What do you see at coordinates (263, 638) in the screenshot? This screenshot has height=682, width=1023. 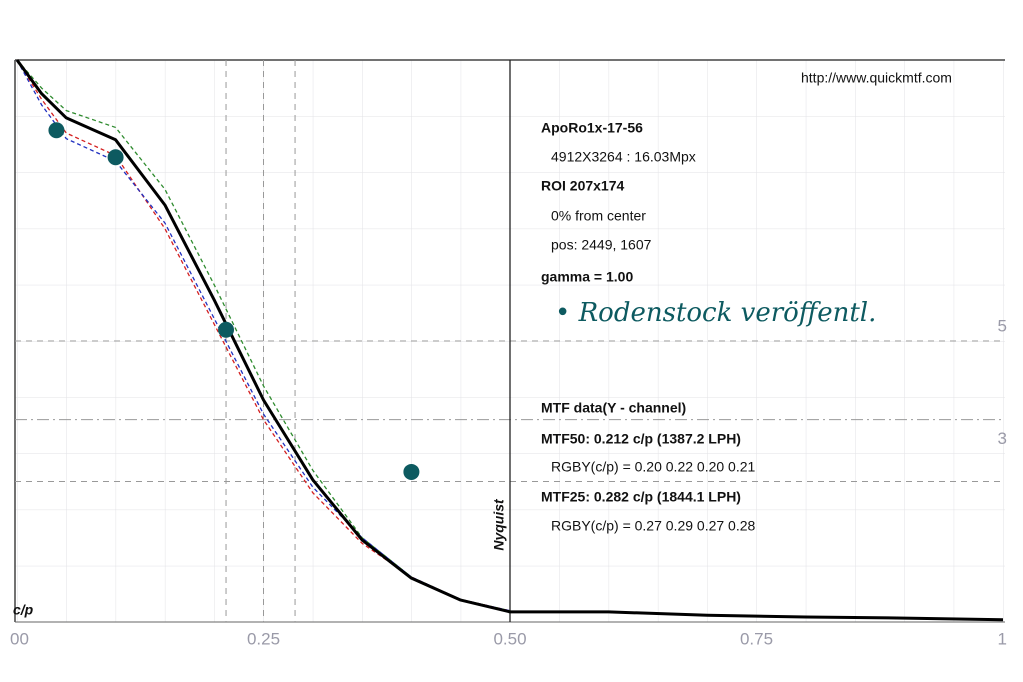 I see `x-tick-label: 0.25` at bounding box center [263, 638].